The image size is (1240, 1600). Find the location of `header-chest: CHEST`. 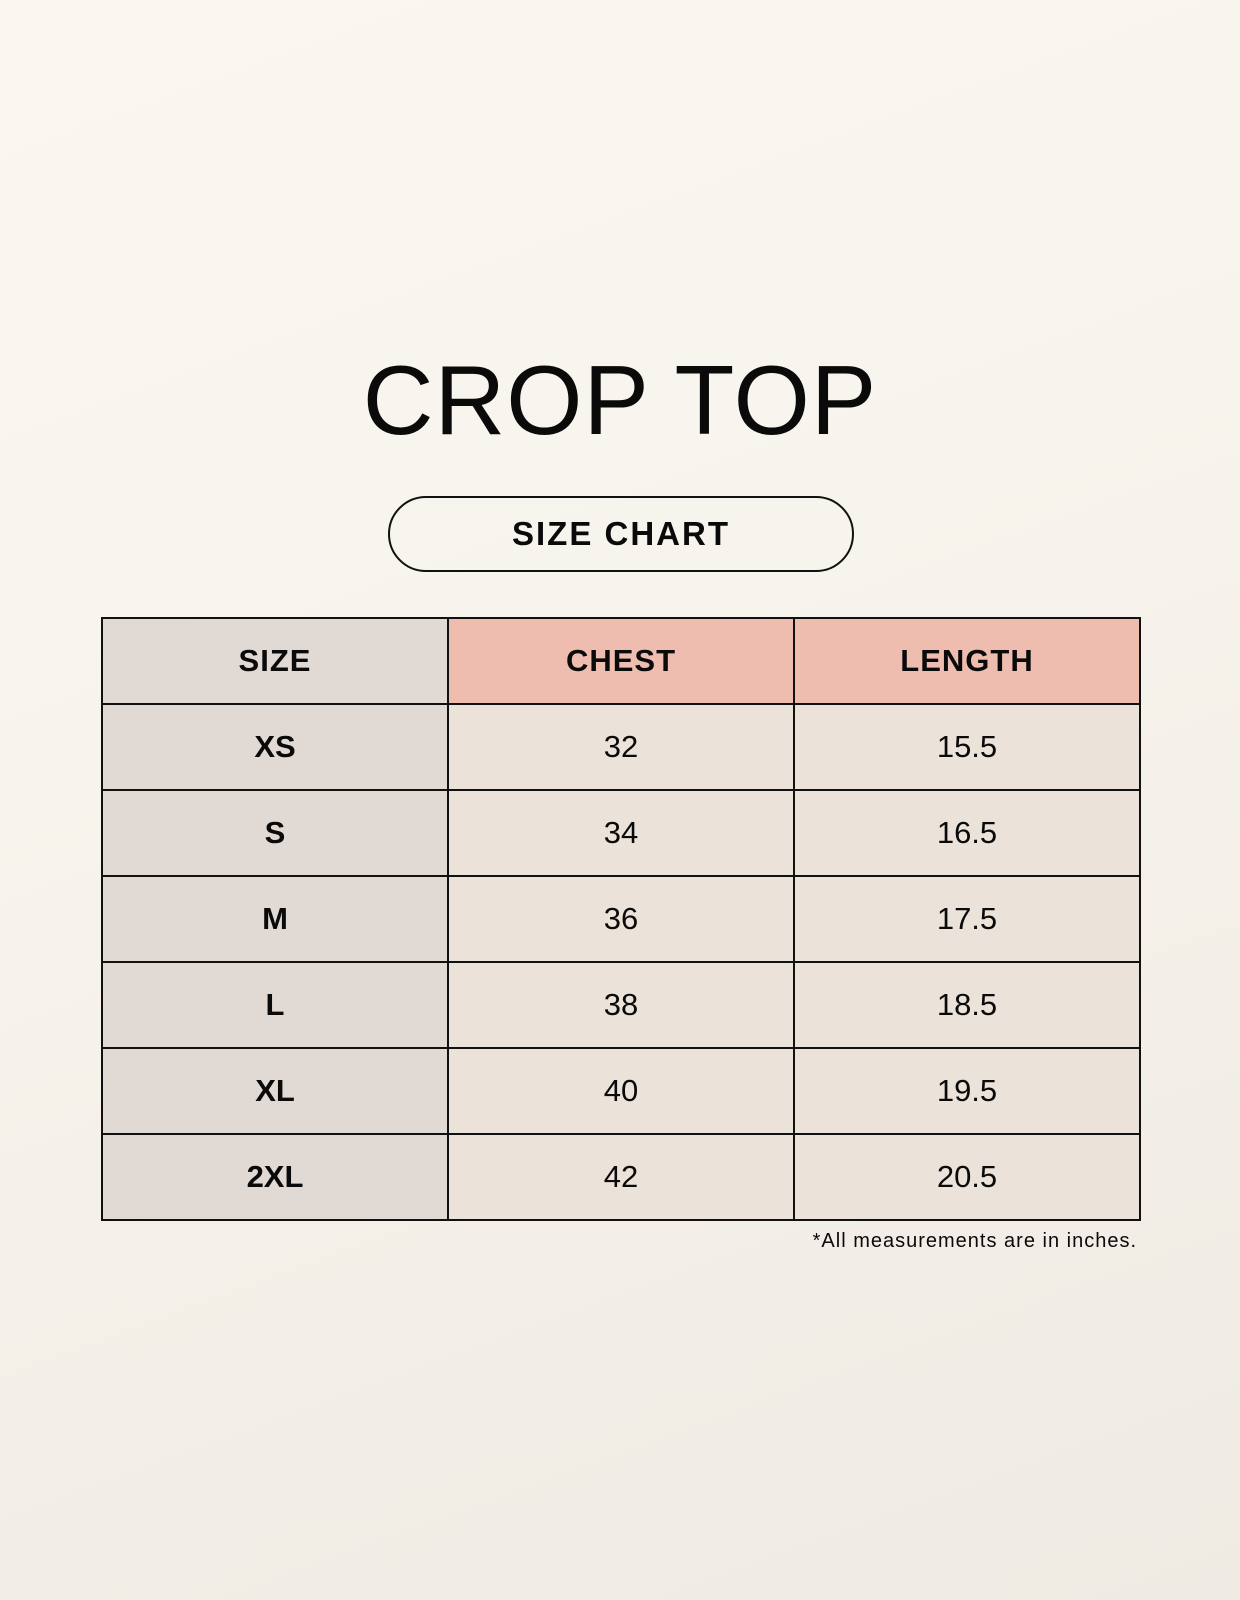

header-chest: CHEST is located at coordinates (621, 661).